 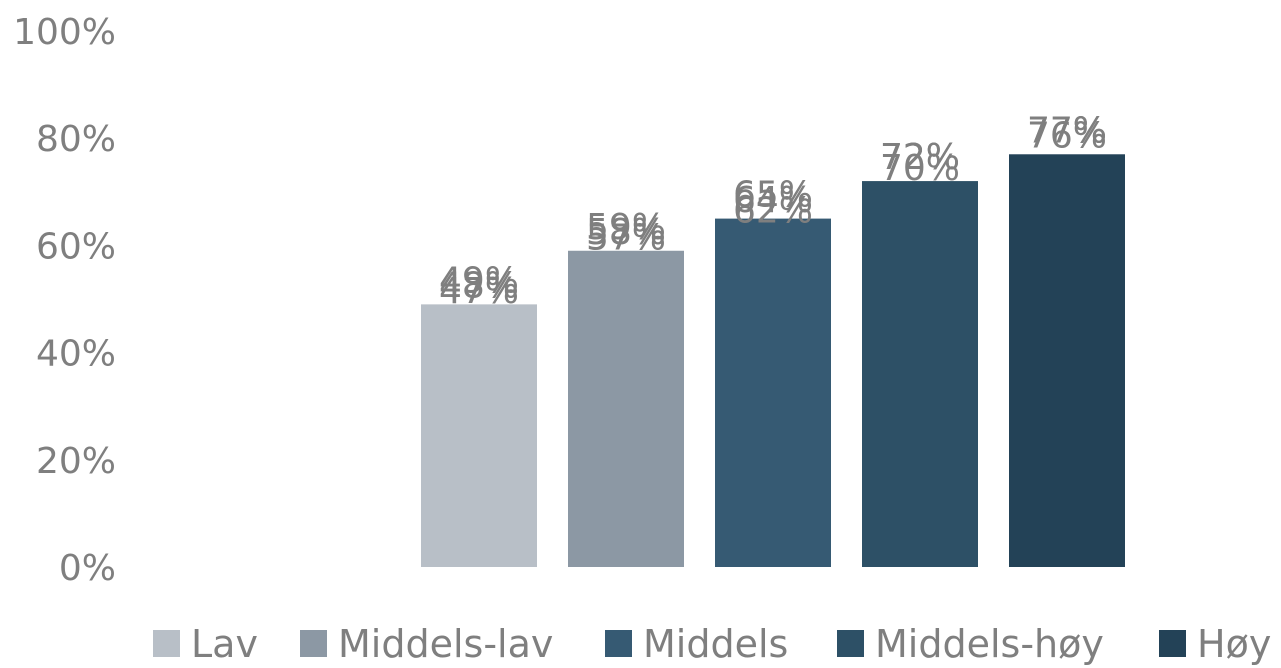 What do you see at coordinates (626, 237) in the screenshot?
I see `data-label: 57%` at bounding box center [626, 237].